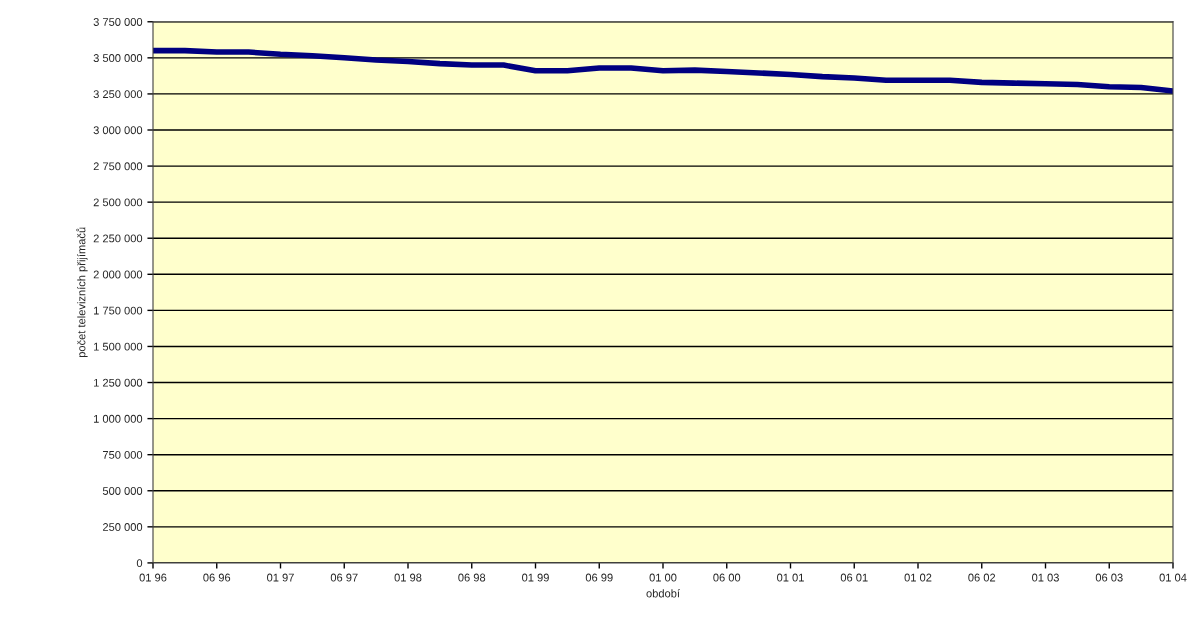  Describe the element at coordinates (118, 202) in the screenshot. I see `y-tick-label: 2 500 000` at that location.